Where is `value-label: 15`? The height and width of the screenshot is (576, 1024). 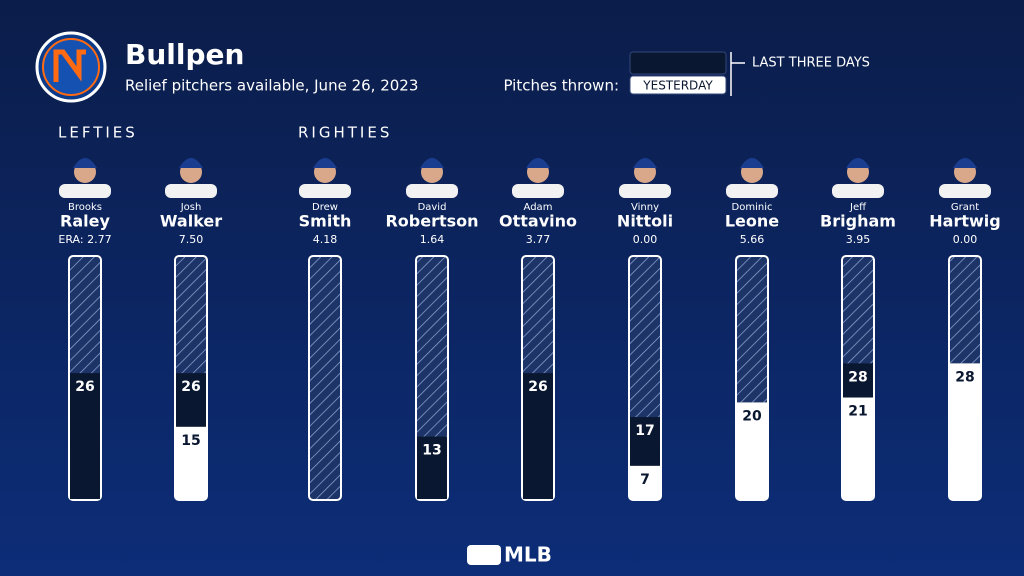 value-label: 15 is located at coordinates (190, 441).